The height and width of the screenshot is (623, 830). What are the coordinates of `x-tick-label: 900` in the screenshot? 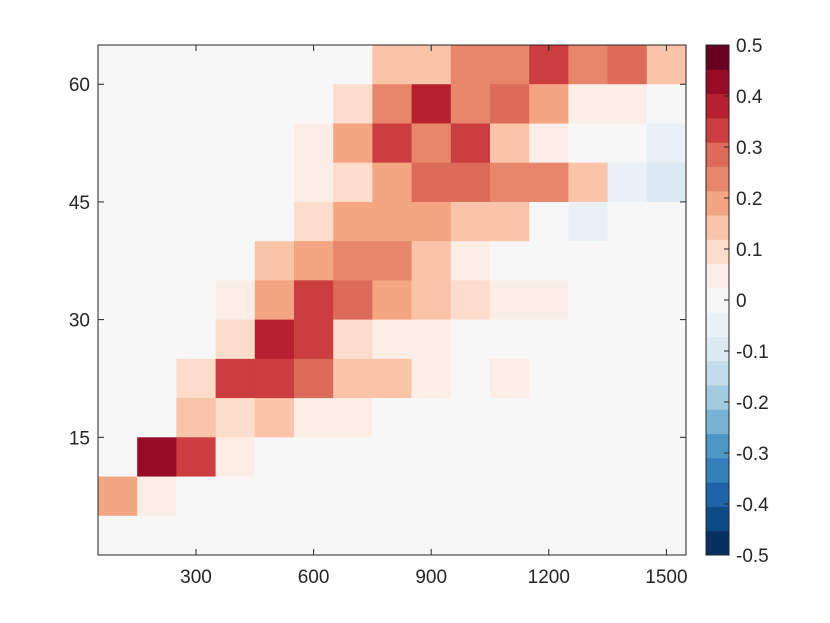 It's located at (431, 577).